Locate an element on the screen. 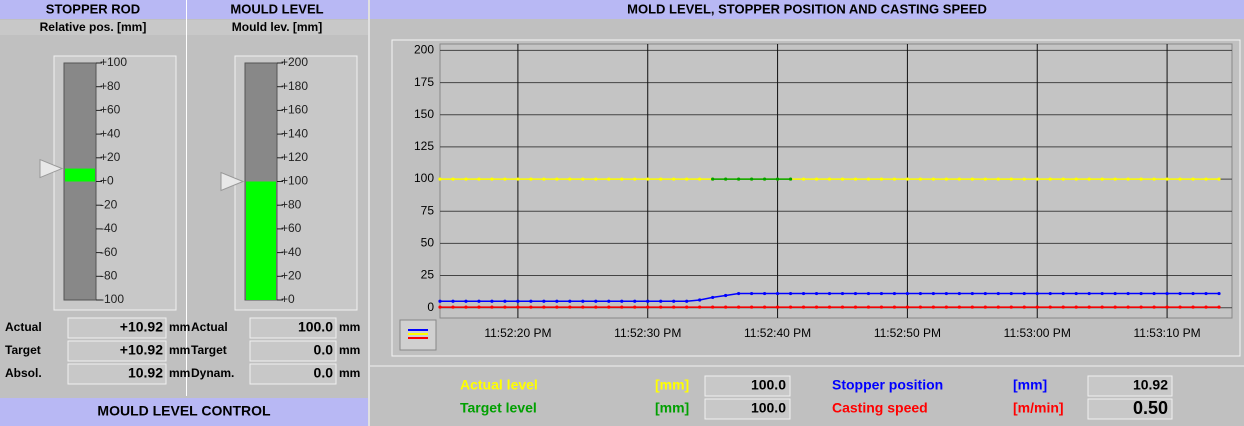  y-tick-label: 100 is located at coordinates (424, 178).